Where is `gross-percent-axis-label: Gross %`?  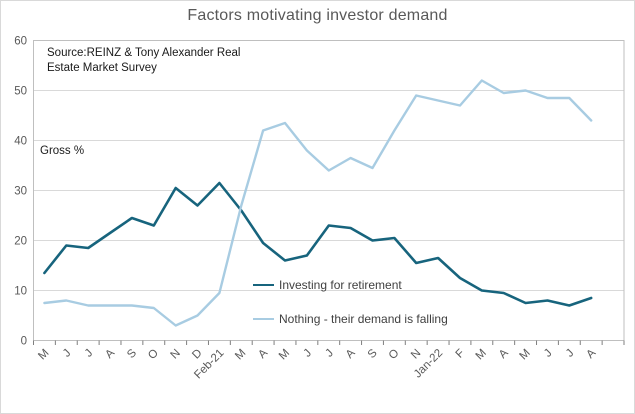
gross-percent-axis-label: Gross % is located at coordinates (62, 151).